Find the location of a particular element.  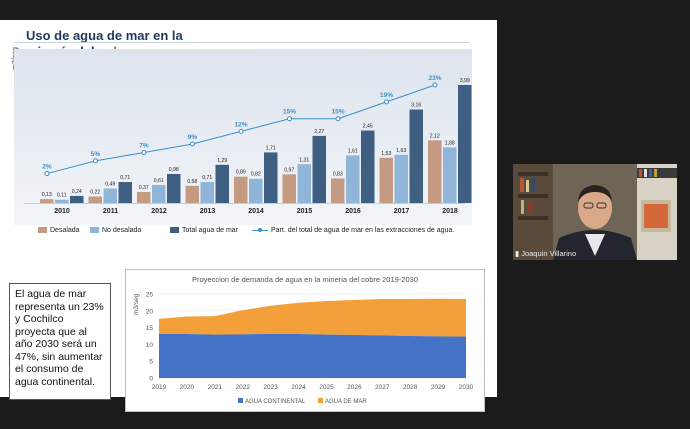

legend-item: No desalada is located at coordinates (115, 231).